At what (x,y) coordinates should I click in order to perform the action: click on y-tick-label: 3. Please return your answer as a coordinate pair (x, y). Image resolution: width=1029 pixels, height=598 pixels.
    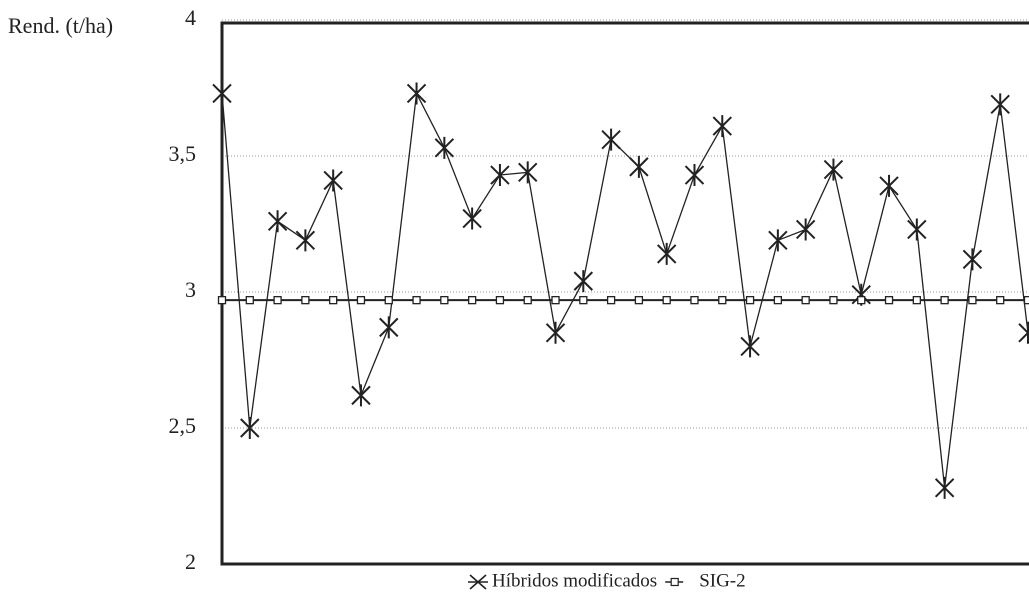
    Looking at the image, I should click on (190, 289).